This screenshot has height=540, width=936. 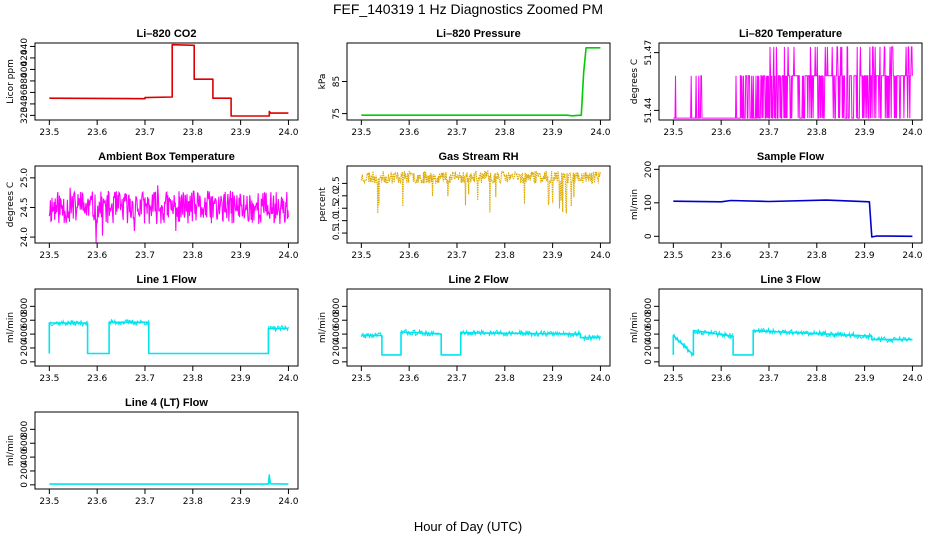 I want to click on y-axis-label: kPa, so click(x=323, y=82).